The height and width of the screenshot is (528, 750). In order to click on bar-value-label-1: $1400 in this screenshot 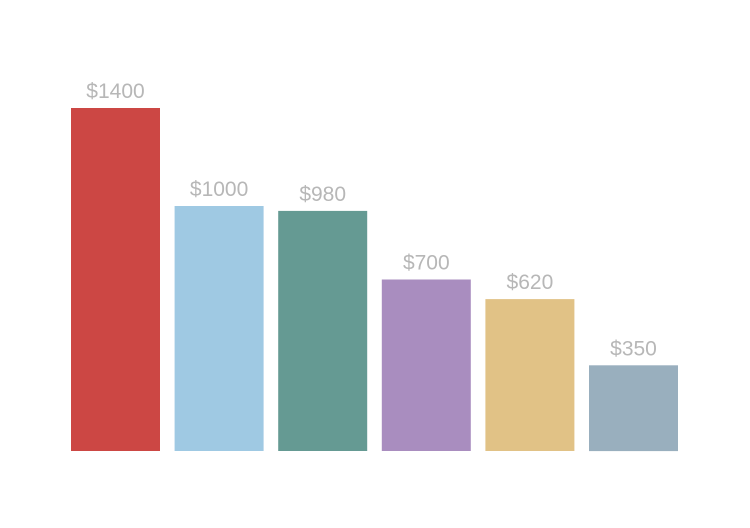, I will do `click(115, 91)`.